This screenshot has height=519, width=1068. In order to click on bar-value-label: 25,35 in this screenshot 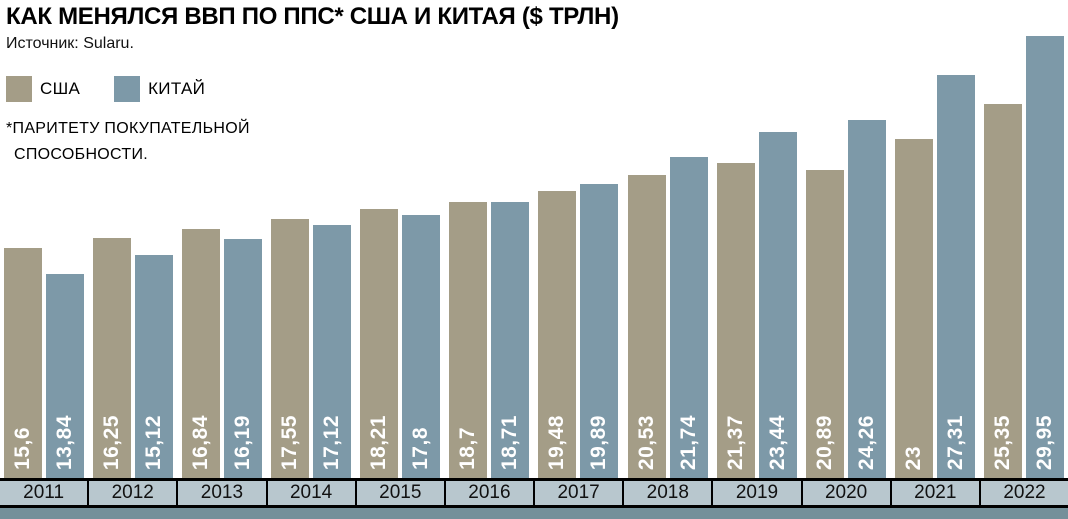, I will do `click(1002, 442)`.